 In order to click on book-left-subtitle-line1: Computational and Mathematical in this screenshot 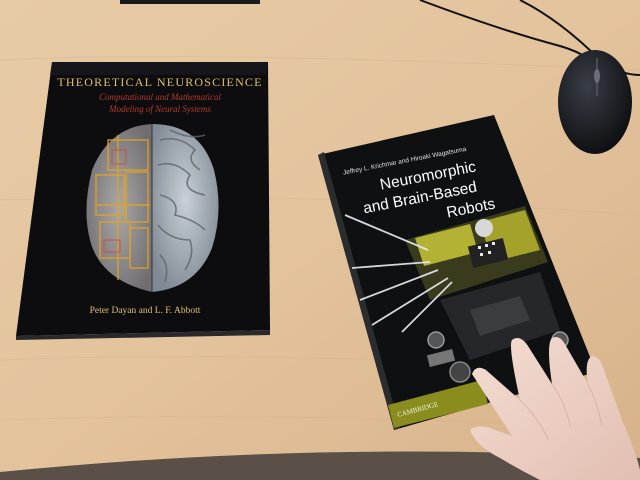, I will do `click(160, 97)`.